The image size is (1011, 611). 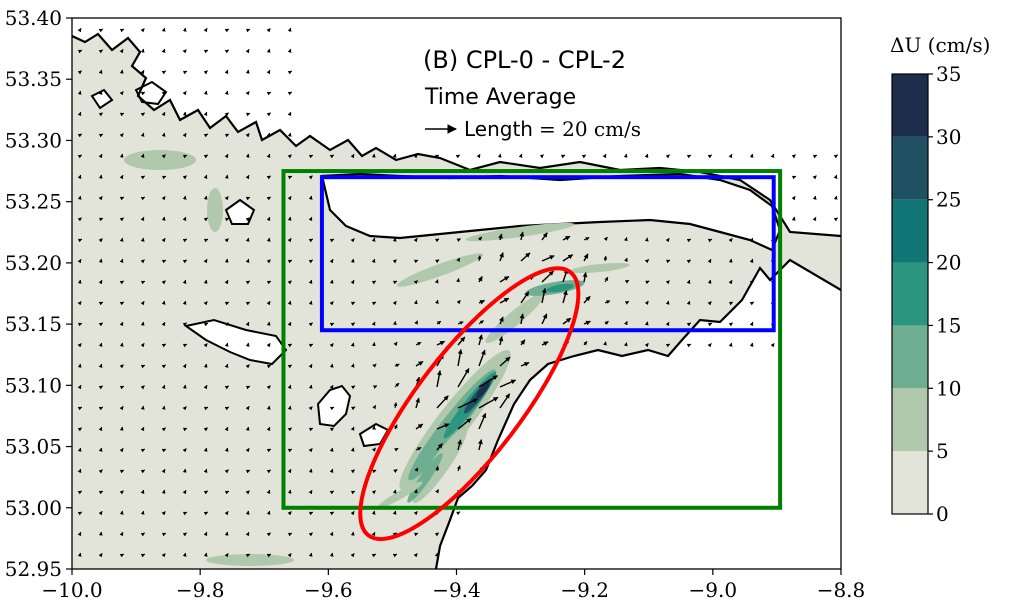 What do you see at coordinates (910, 294) in the screenshot?
I see `colorbar-segment` at bounding box center [910, 294].